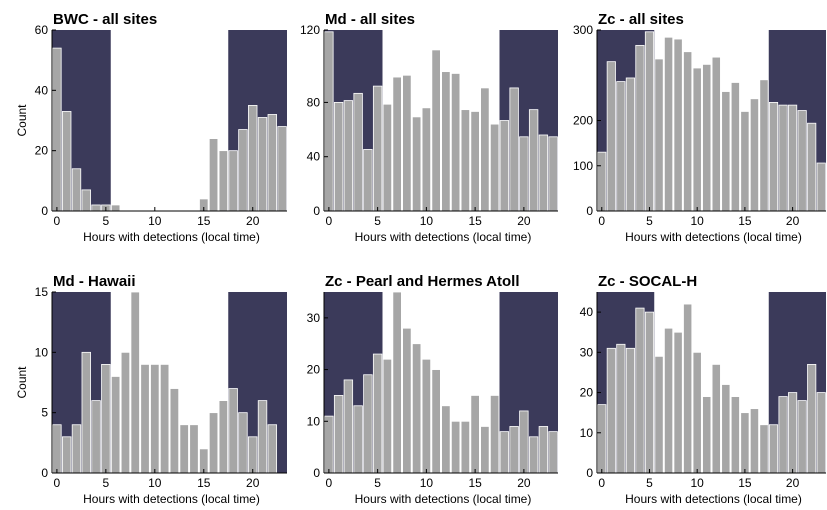 This screenshot has height=510, width=827. I want to click on x-tick-label: 5, so click(649, 483).